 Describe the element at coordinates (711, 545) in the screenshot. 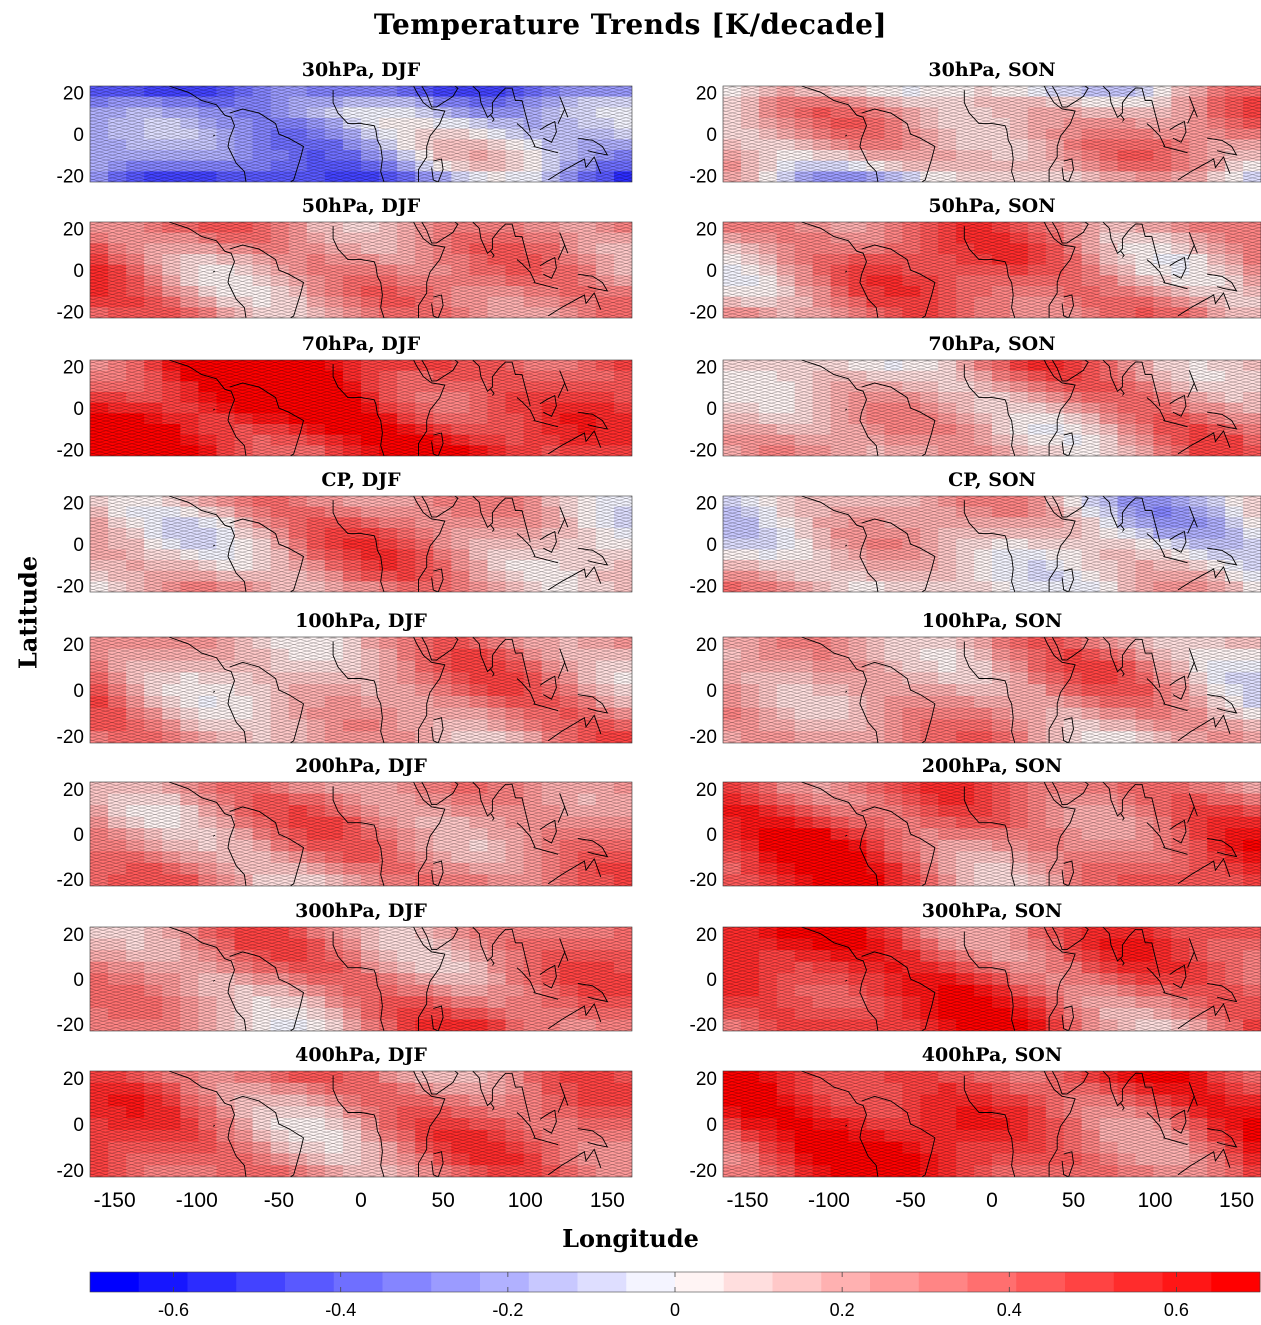

I see `y-tick-label: 0` at that location.